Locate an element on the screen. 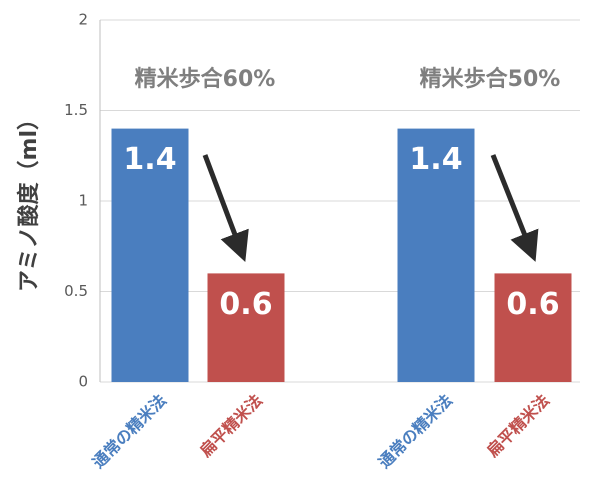  y-tick-label: 0 is located at coordinates (83, 382).